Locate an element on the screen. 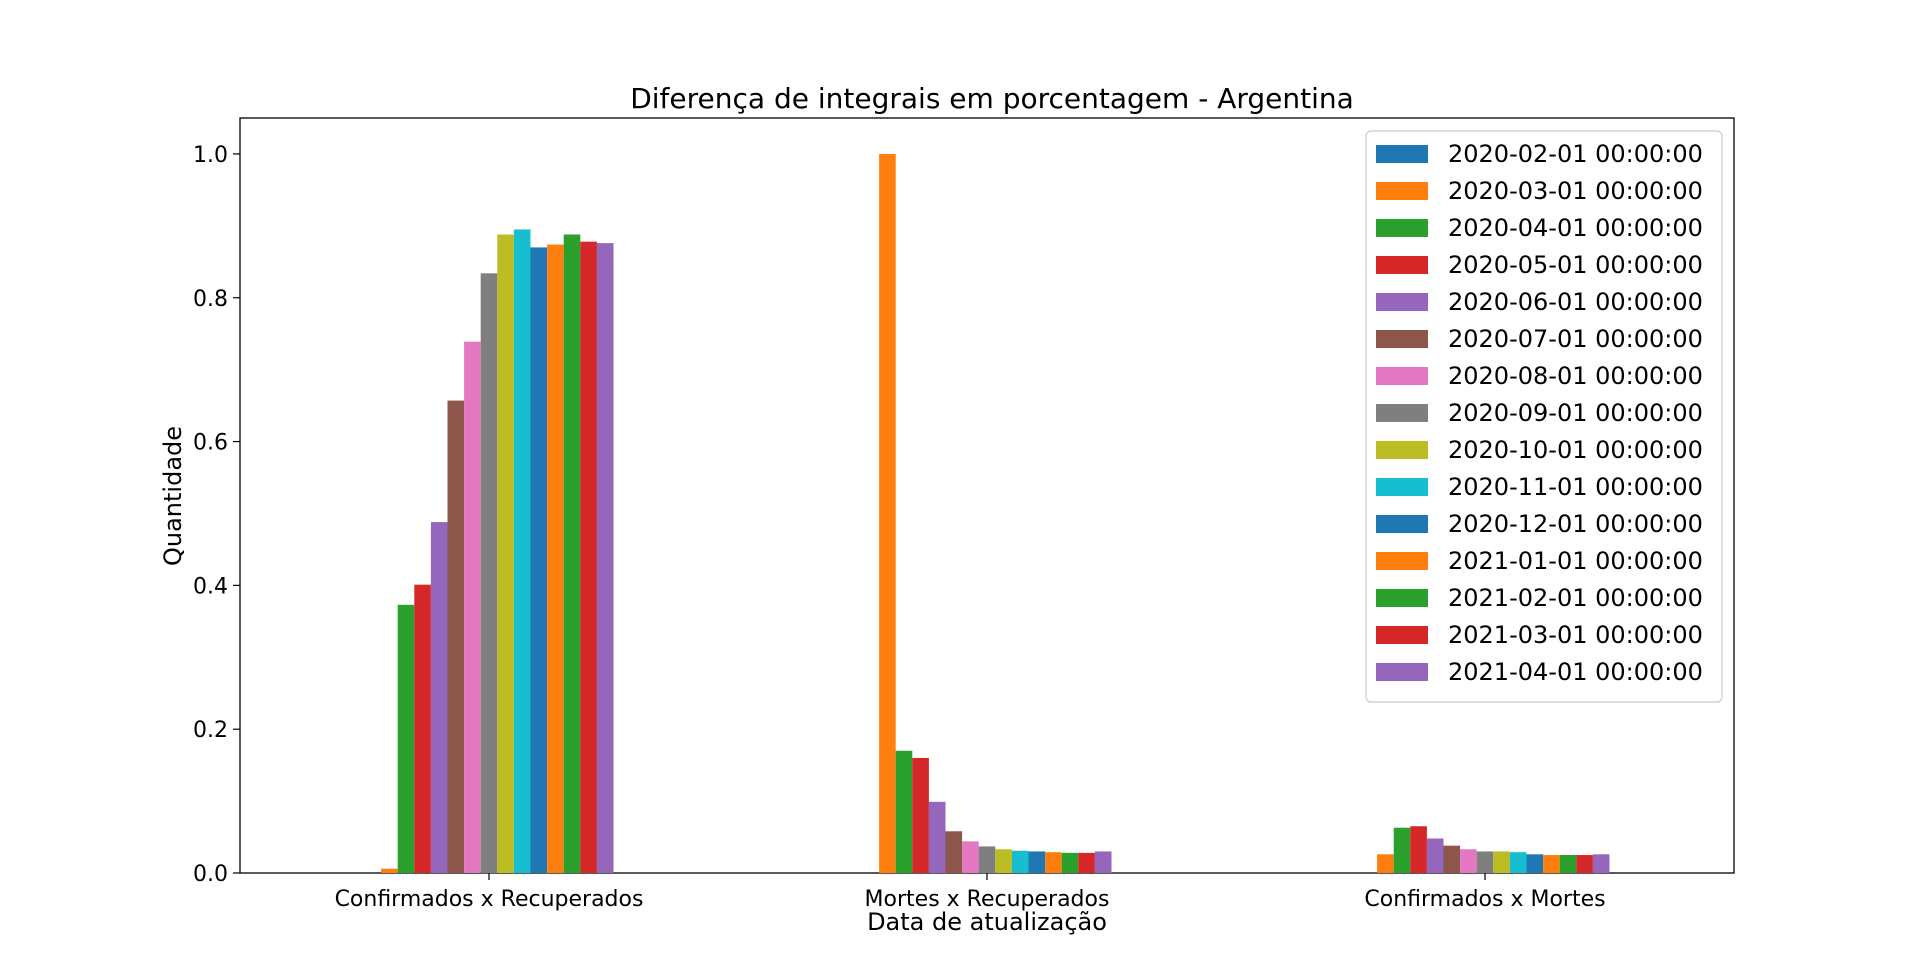 This screenshot has height=977, width=1920. legend-entry: 2020-05-01 00:00:00 is located at coordinates (1575, 265).